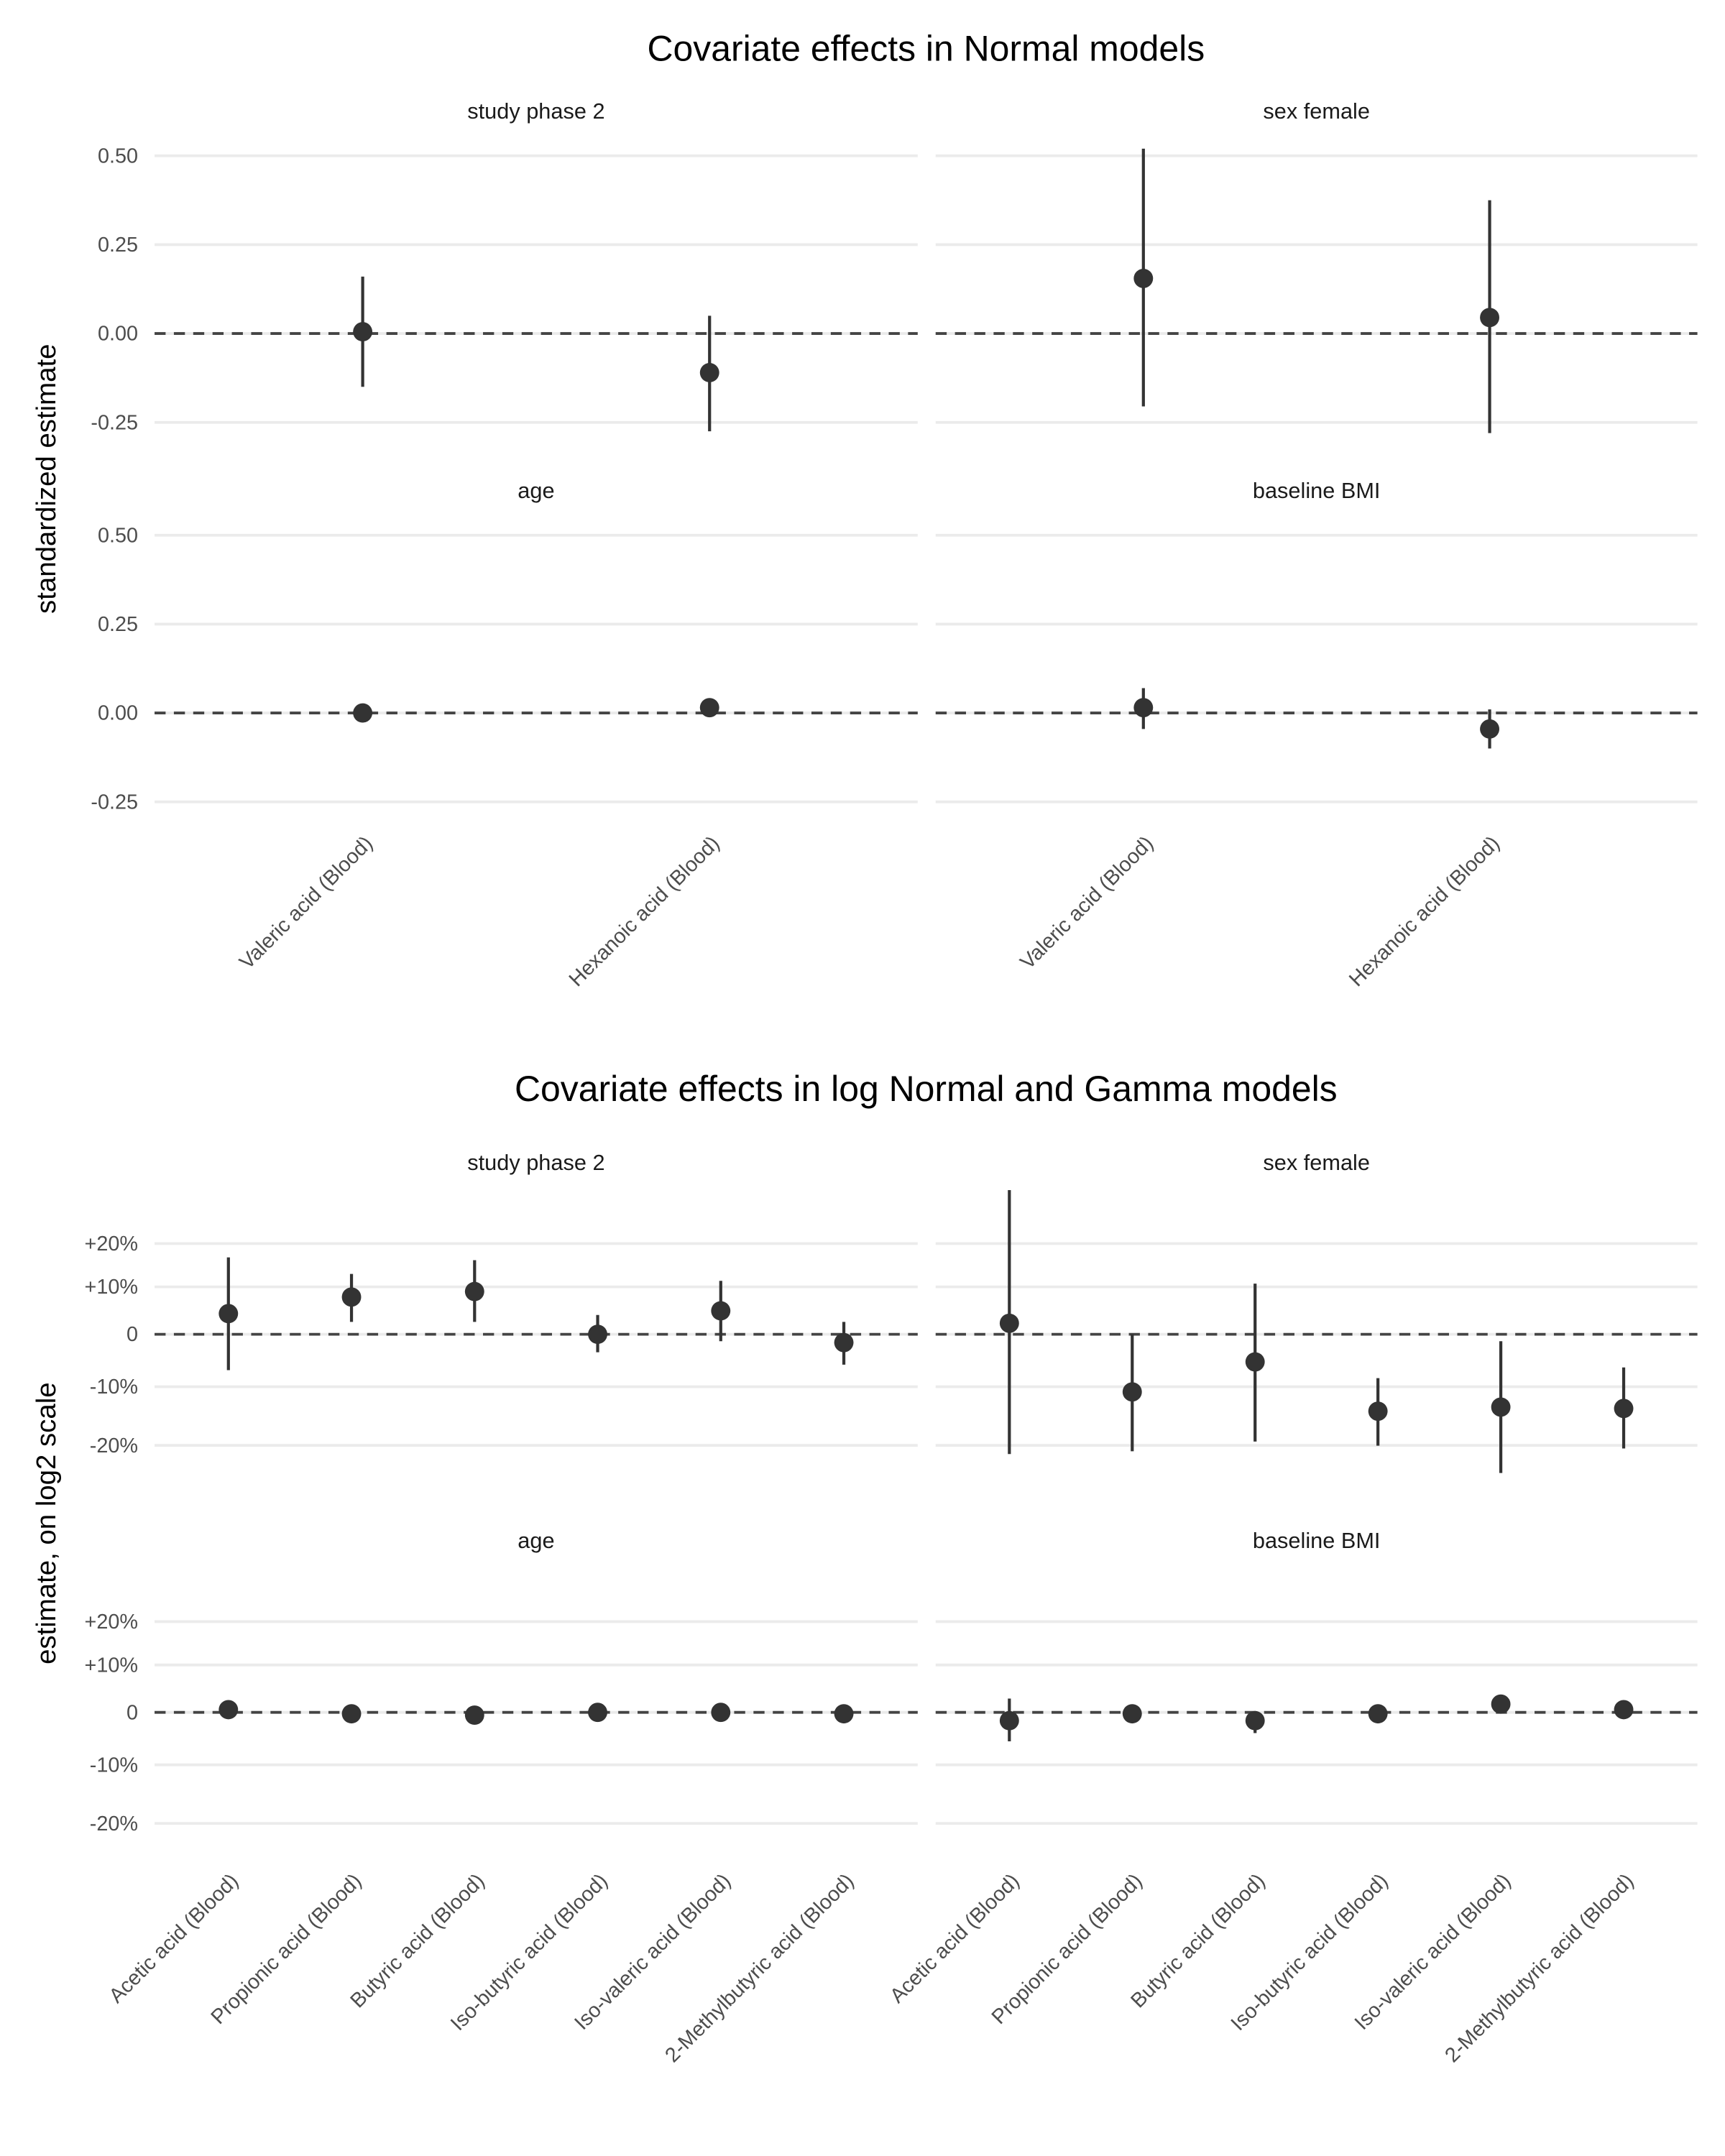  Describe the element at coordinates (46, 479) in the screenshot. I see `y-axis-label: standardized estimate` at that location.